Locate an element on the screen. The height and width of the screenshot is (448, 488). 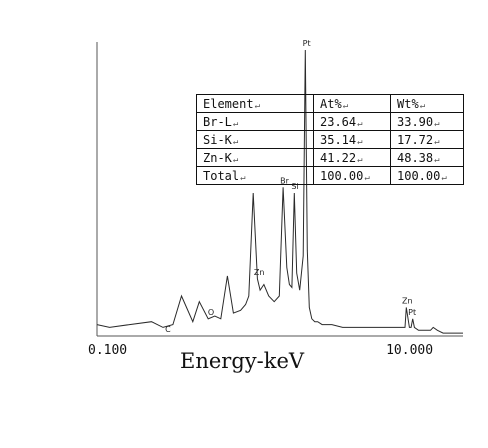
table-cell: Element↵ is located at coordinates (255, 103).